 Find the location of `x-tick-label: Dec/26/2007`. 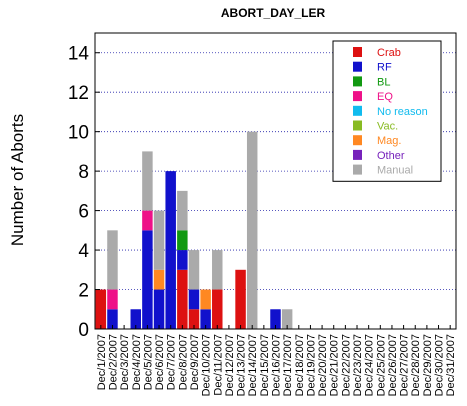

x-tick-label: Dec/26/2007 is located at coordinates (393, 365).